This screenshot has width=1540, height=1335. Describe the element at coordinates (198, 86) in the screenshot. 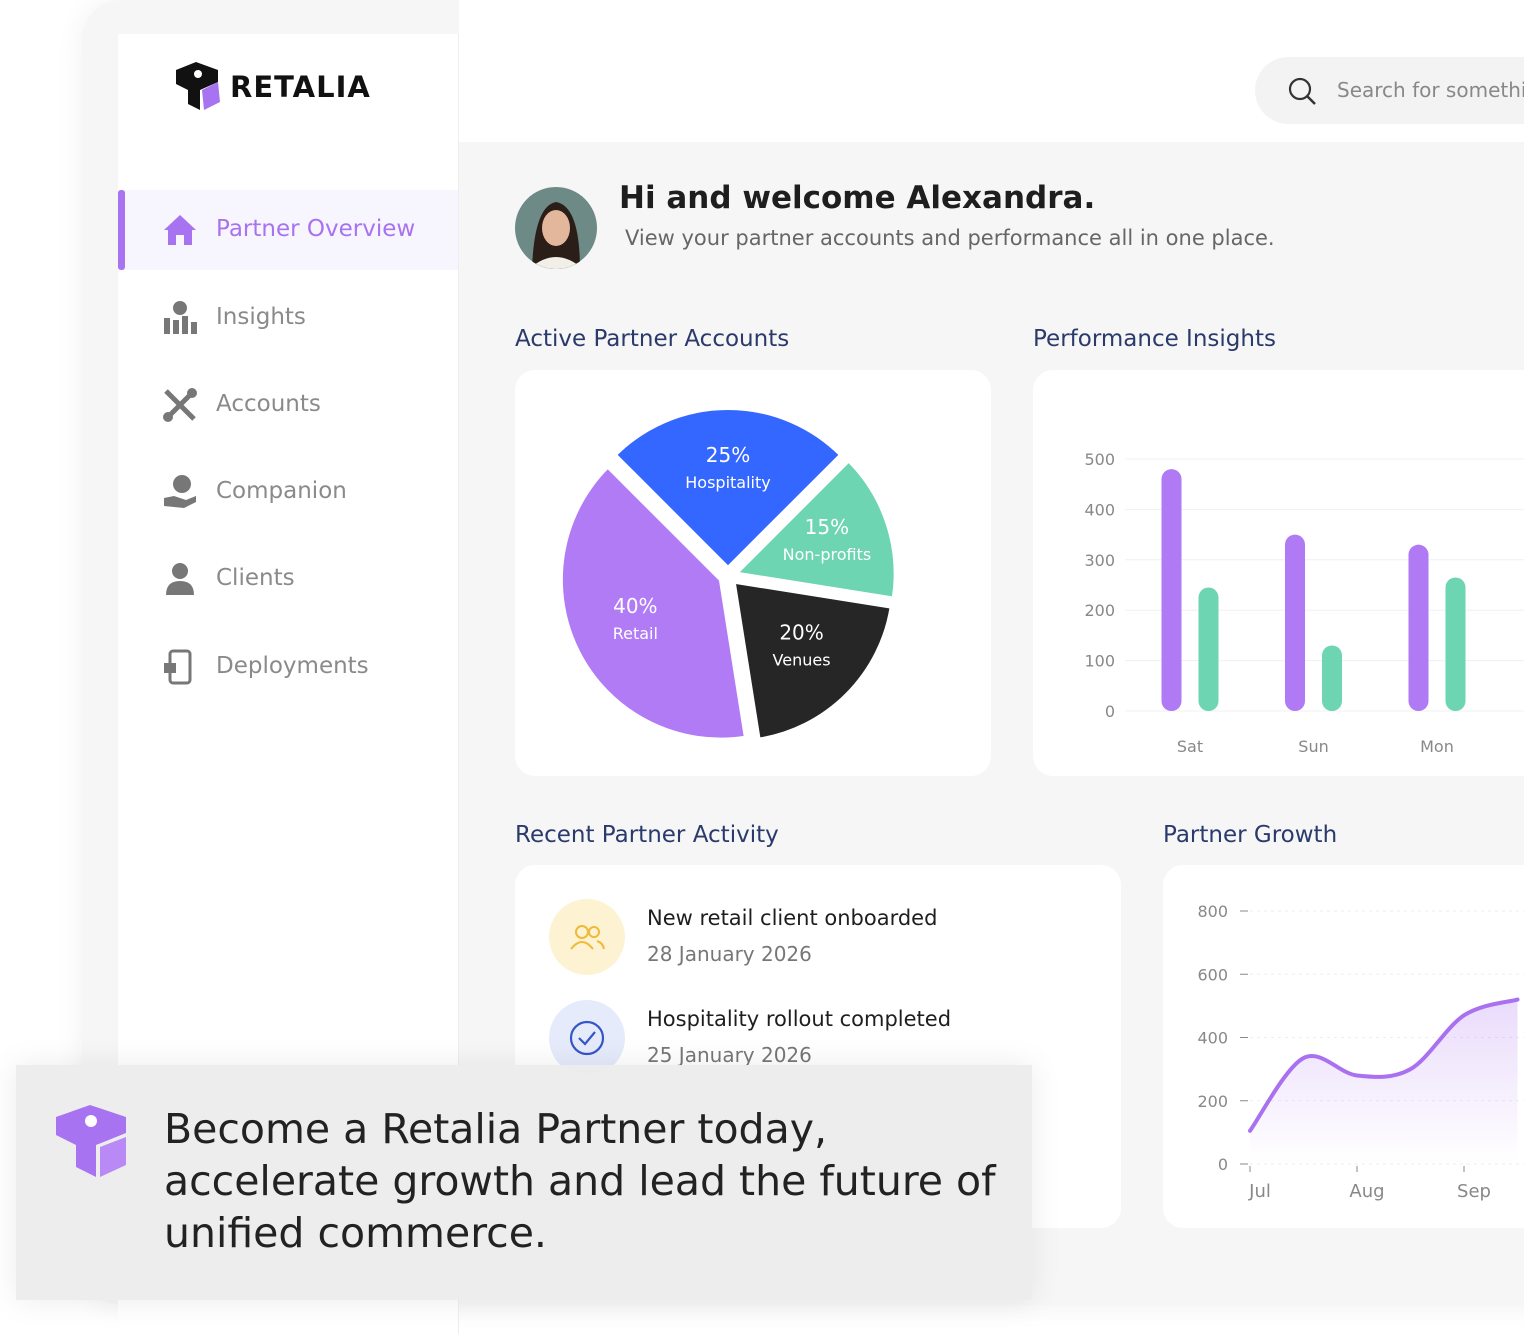

I see `logo-icon` at that location.